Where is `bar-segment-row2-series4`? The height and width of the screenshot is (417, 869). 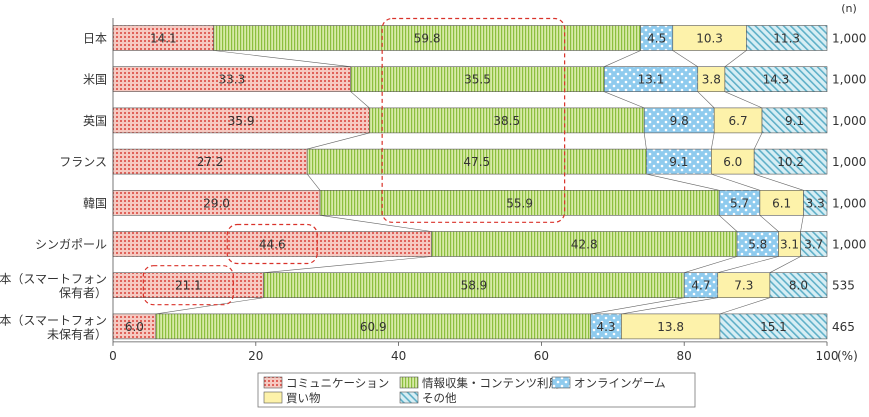 bar-segment-row2-series4 is located at coordinates (794, 120).